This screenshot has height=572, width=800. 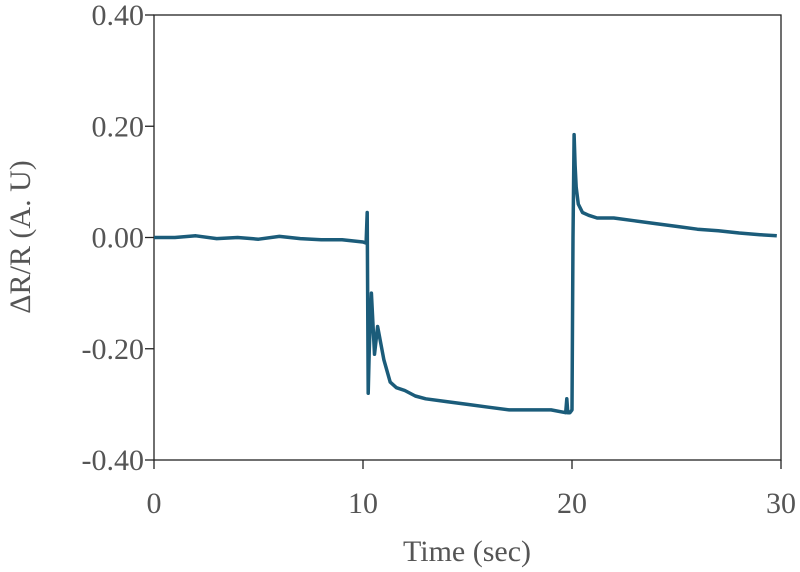 I want to click on y-axis-label: ΔR/R (A. U), so click(x=20, y=236).